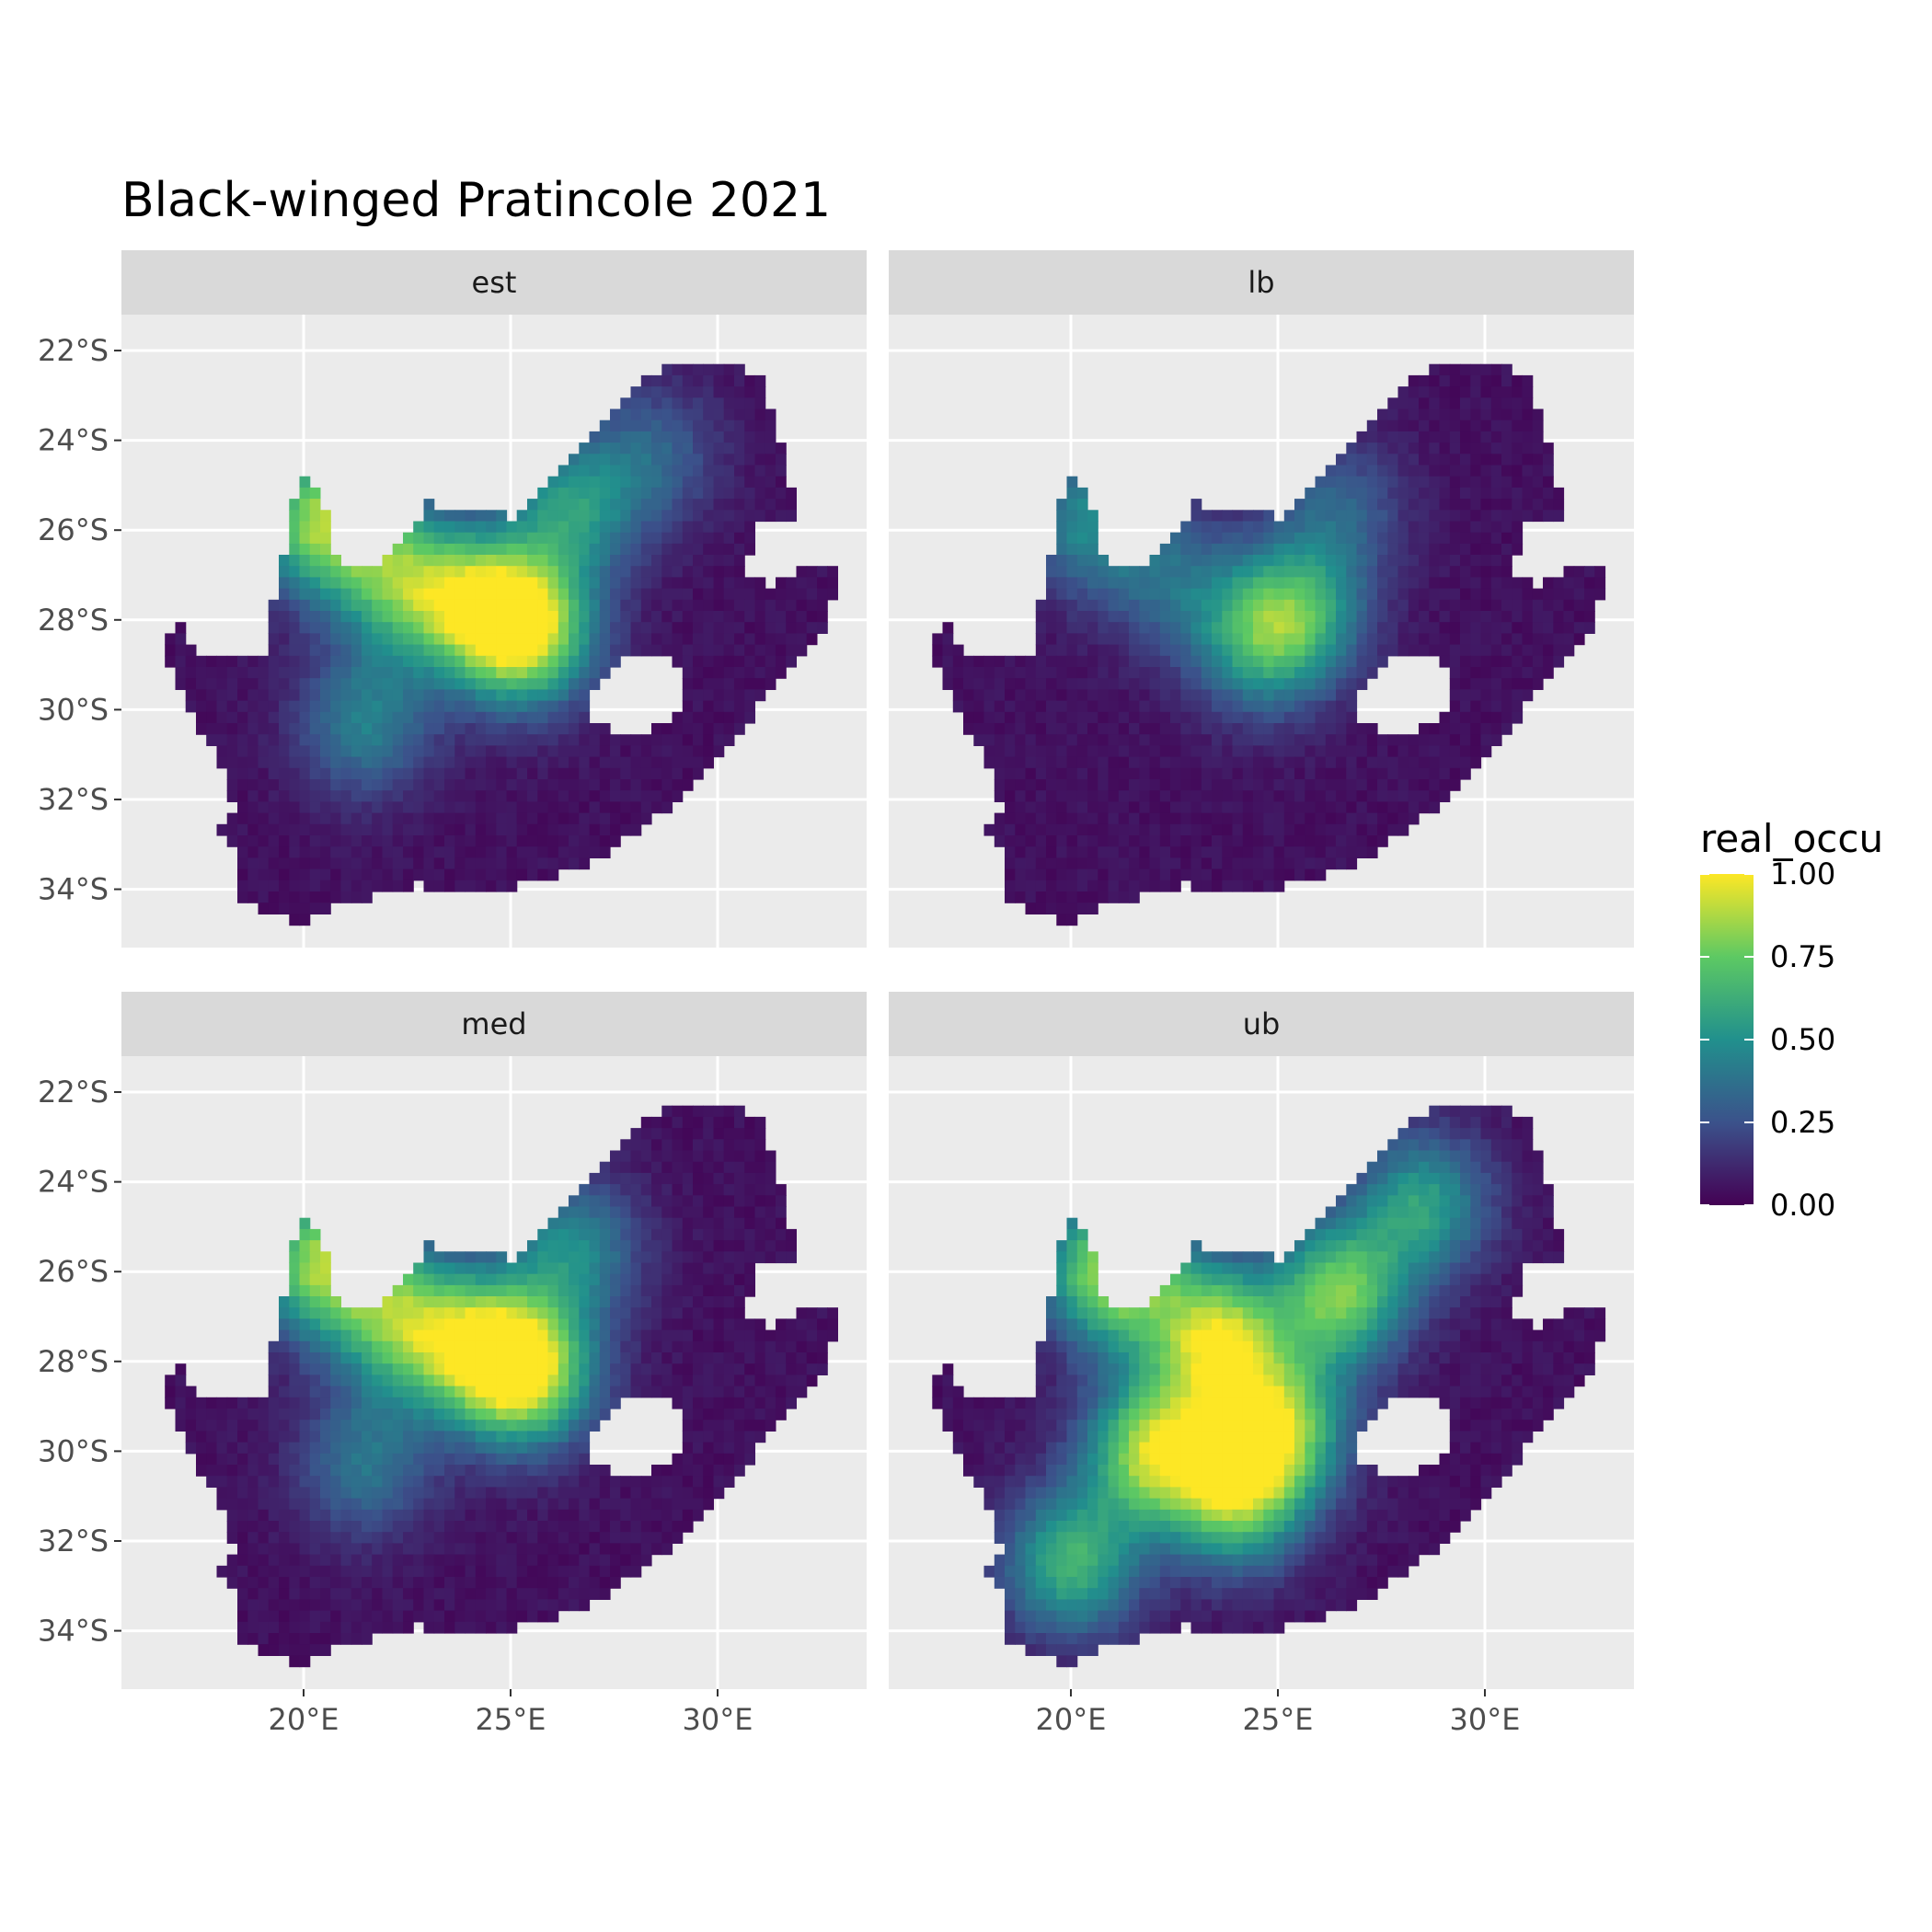 Image resolution: width=1932 pixels, height=1932 pixels. I want to click on legend-label: 1.00, so click(1802, 874).